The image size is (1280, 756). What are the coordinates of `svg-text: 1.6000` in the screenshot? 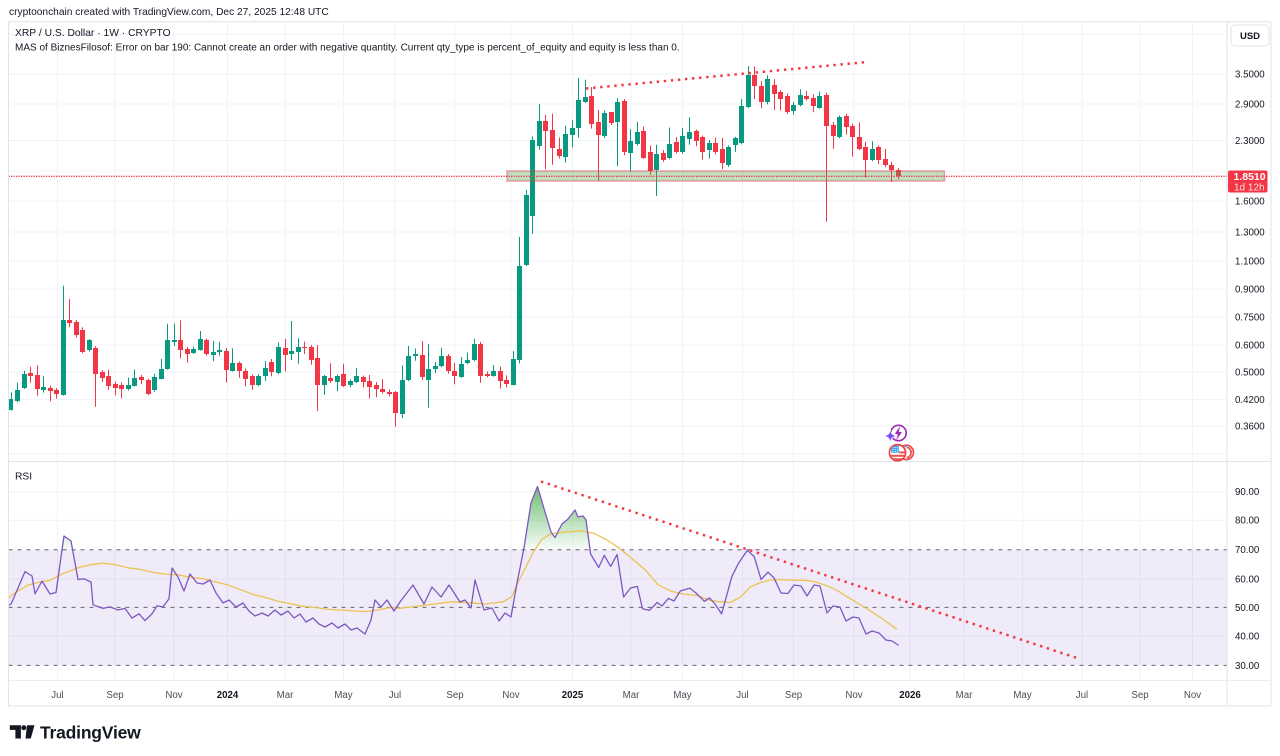 It's located at (1250, 202).